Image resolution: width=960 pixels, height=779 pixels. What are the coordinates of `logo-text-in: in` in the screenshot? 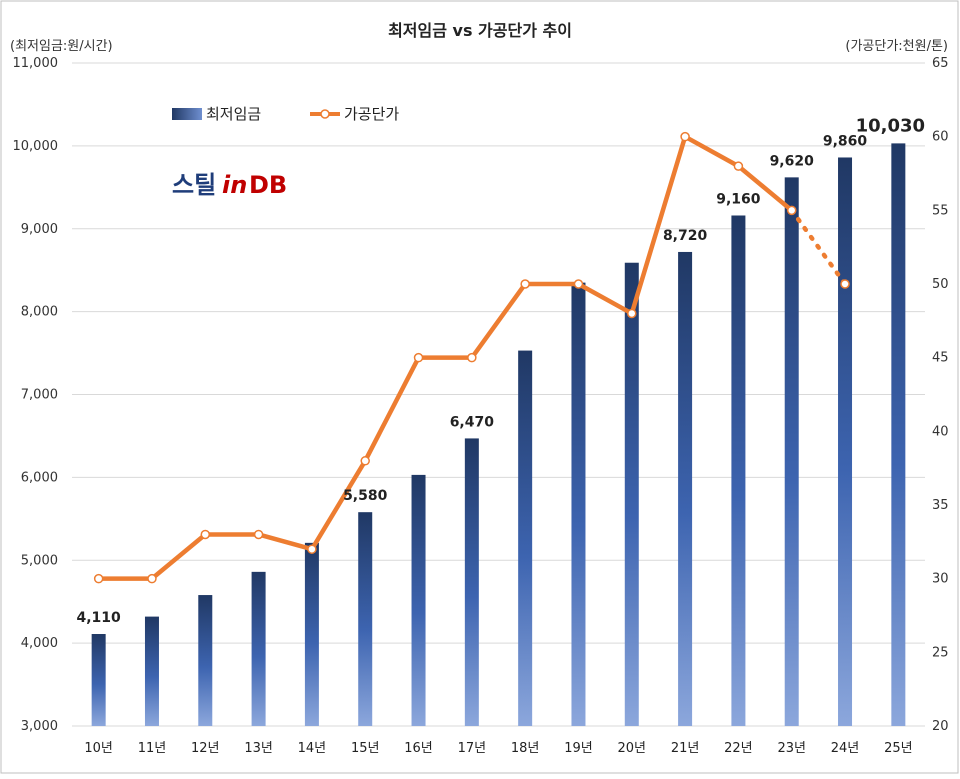 It's located at (234, 185).